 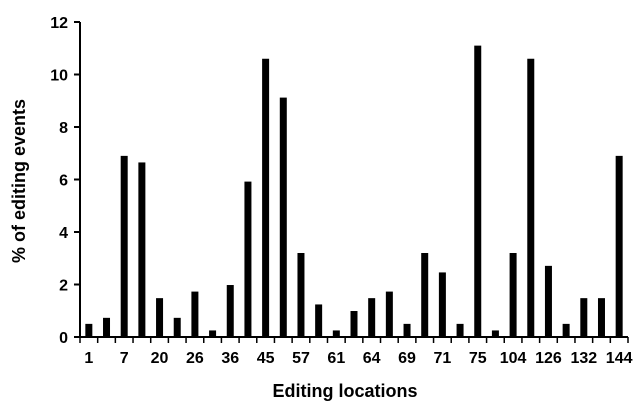 I want to click on x-tick-label: 71, so click(x=442, y=358).